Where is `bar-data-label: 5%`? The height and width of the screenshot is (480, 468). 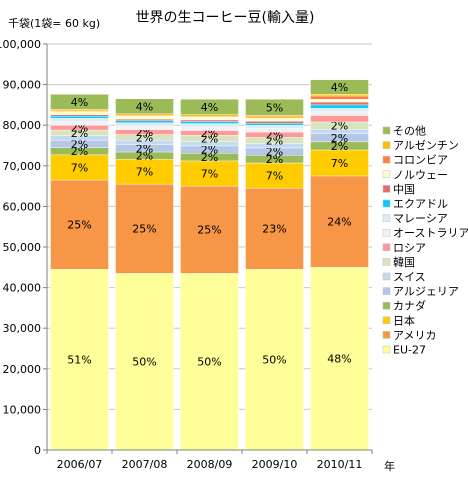 bar-data-label: 5% is located at coordinates (274, 107).